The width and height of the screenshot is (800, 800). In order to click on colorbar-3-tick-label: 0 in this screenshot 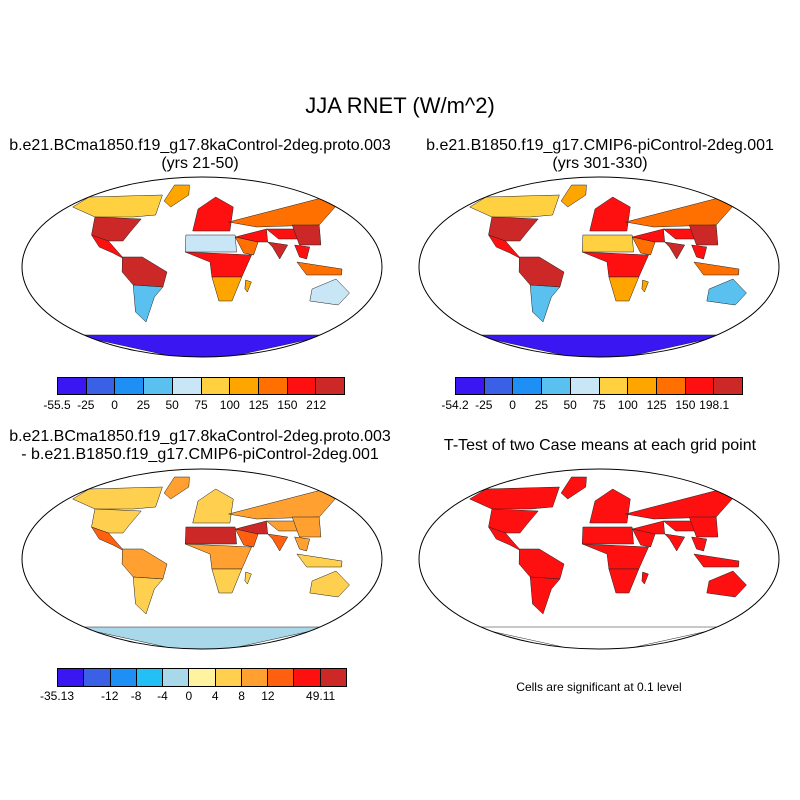, I will do `click(189, 696)`.